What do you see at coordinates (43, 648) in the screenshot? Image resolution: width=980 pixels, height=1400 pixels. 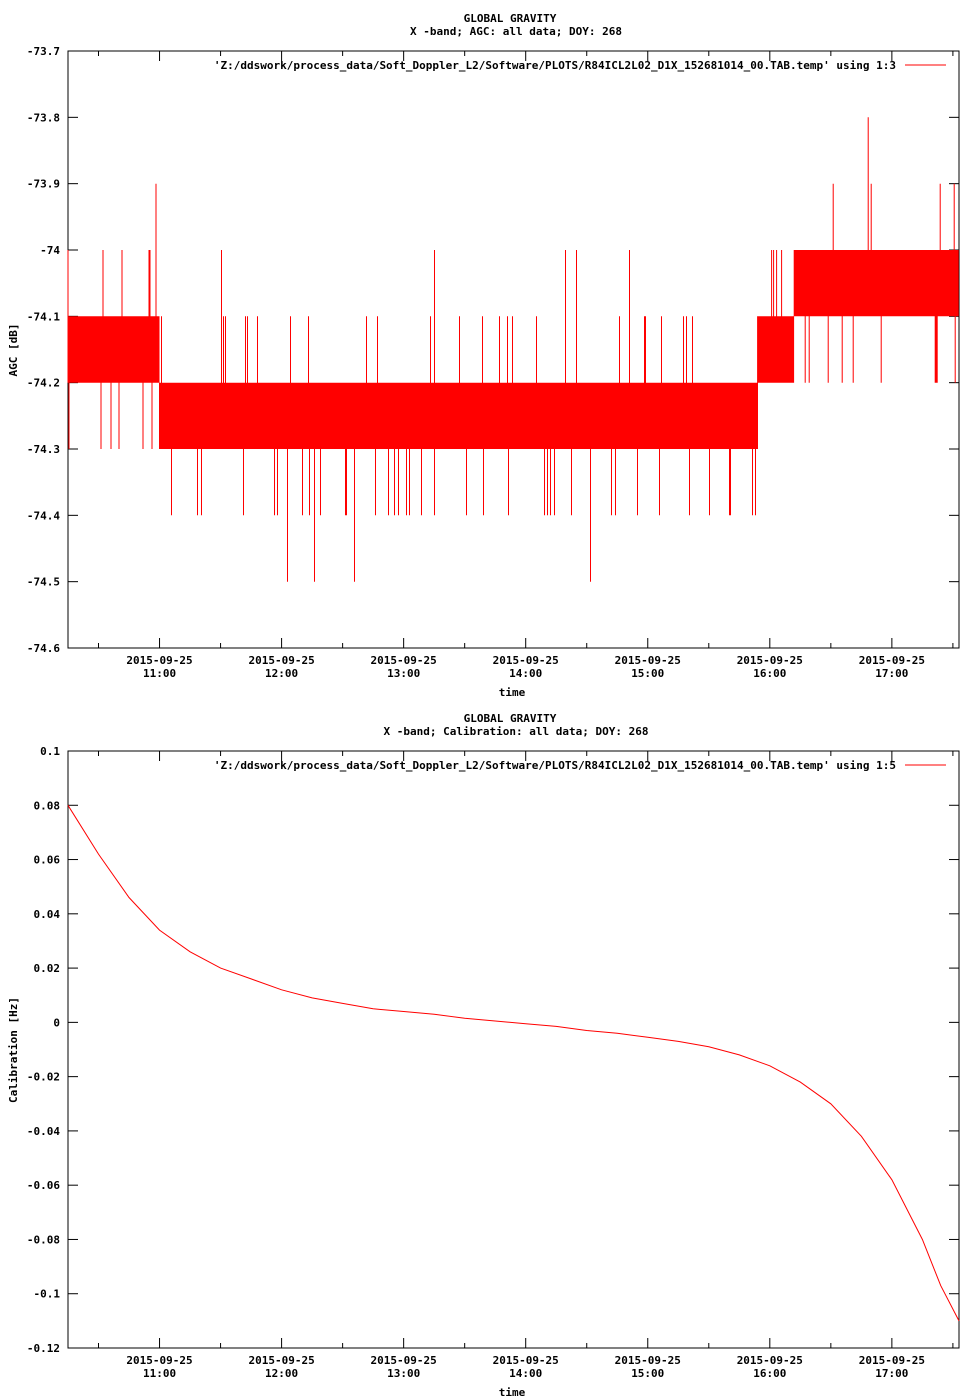 I see `y-tick-label: -74.6` at bounding box center [43, 648].